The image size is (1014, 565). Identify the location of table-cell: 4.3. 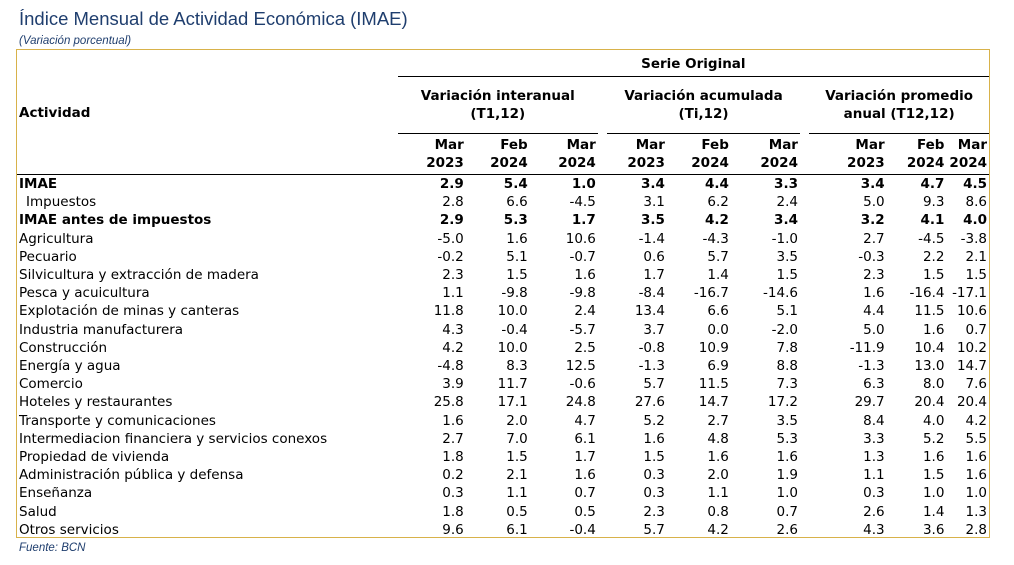
(874, 529).